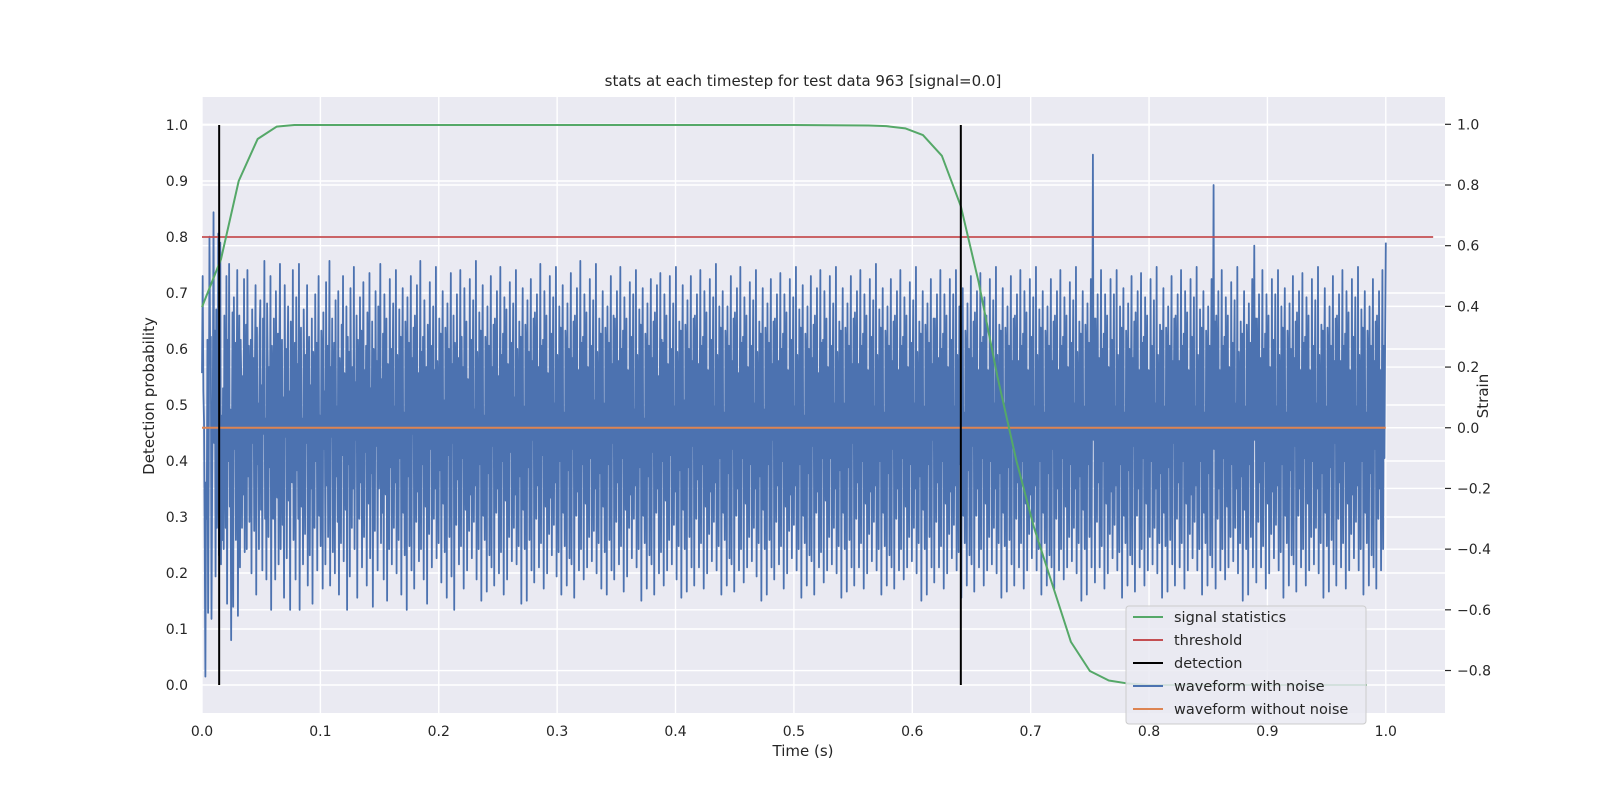  I want to click on x-tick-label: 0.2, so click(439, 732).